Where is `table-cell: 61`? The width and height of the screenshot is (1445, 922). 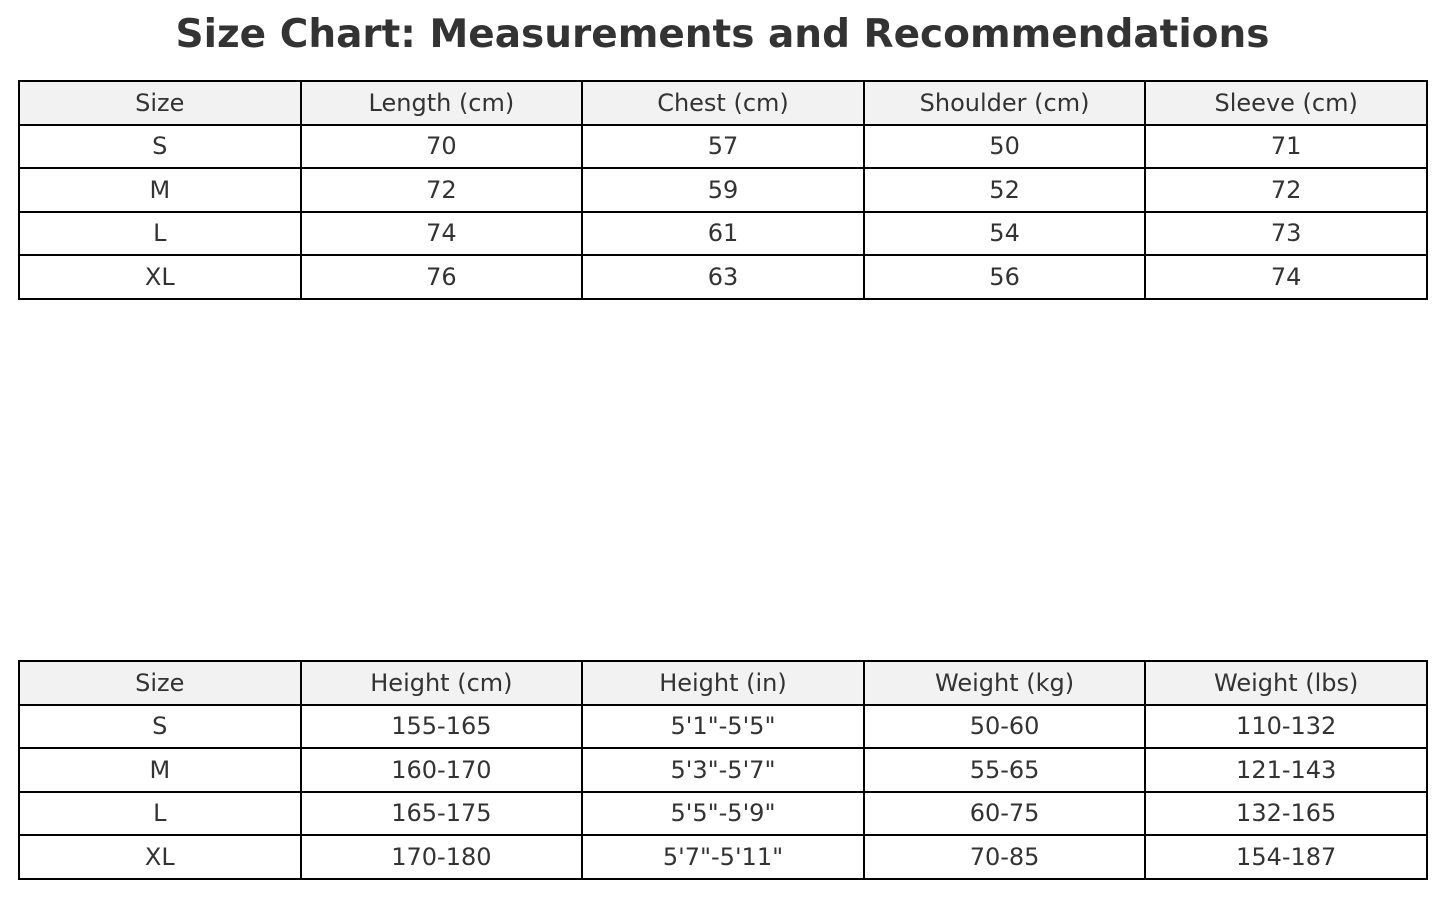 table-cell: 61 is located at coordinates (723, 233).